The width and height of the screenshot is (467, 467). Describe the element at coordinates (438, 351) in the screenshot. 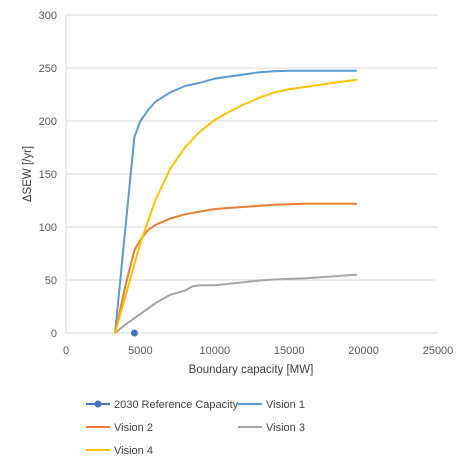

I see `x-tick-label: 25000` at that location.